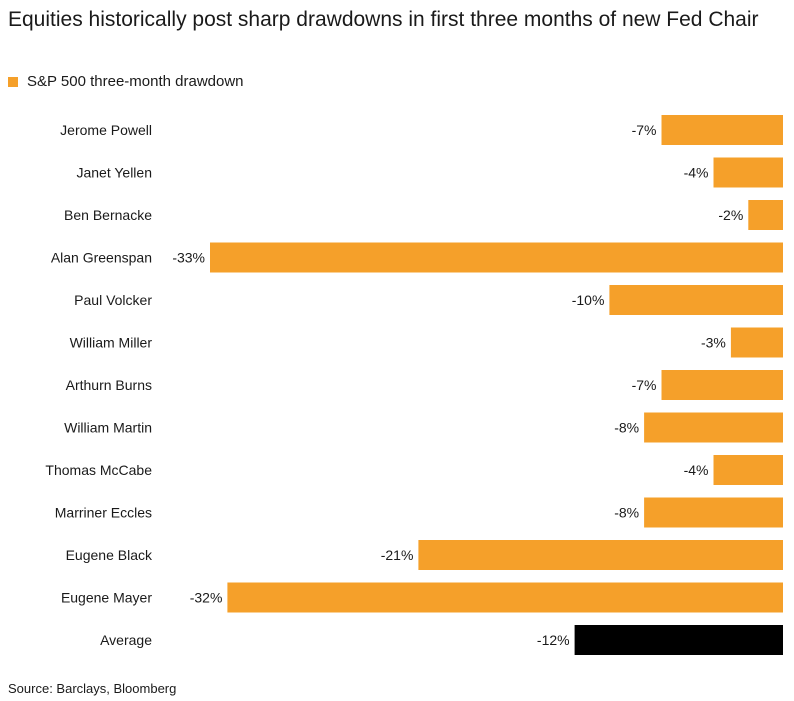 The height and width of the screenshot is (701, 794). What do you see at coordinates (696, 300) in the screenshot?
I see `bar-paul-volcker` at bounding box center [696, 300].